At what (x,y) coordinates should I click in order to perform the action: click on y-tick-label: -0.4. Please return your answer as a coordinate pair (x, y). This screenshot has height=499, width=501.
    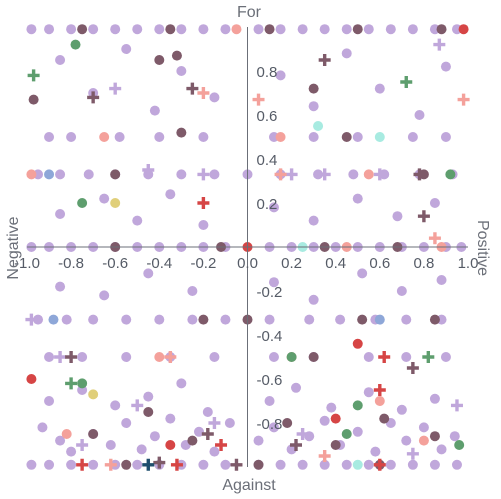
    Looking at the image, I should click on (270, 336).